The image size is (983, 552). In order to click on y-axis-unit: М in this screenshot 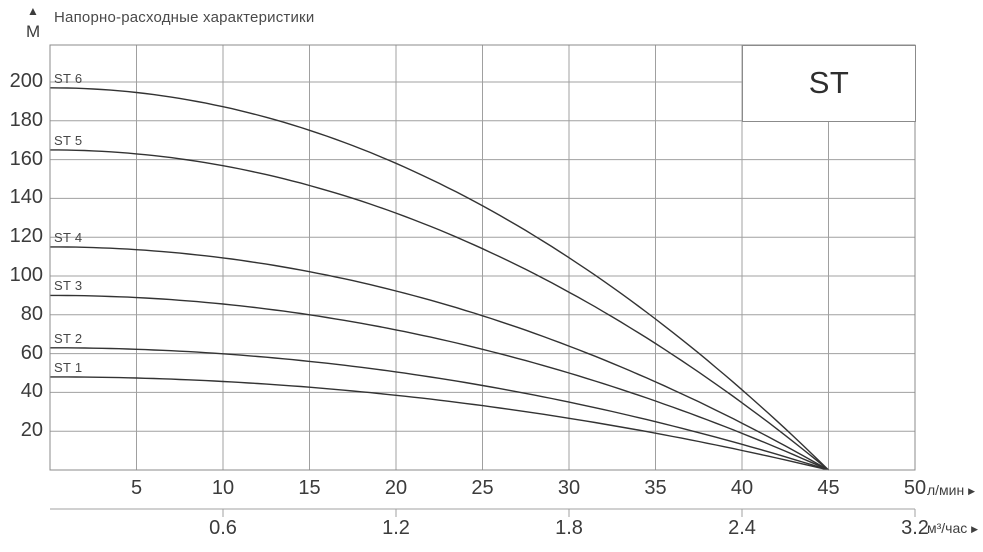, I will do `click(33, 31)`.